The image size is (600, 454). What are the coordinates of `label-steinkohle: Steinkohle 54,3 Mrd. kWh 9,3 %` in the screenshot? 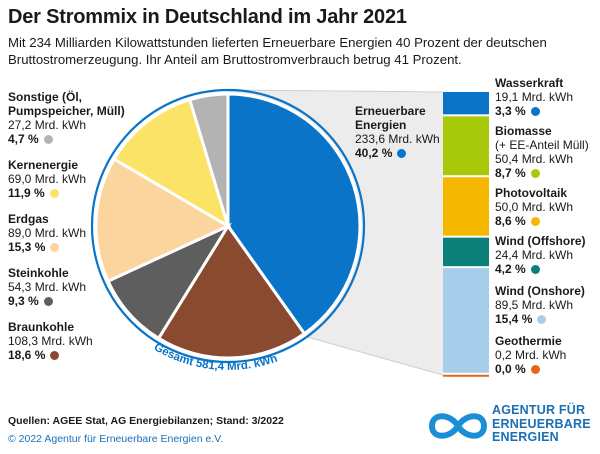 It's located at (47, 287).